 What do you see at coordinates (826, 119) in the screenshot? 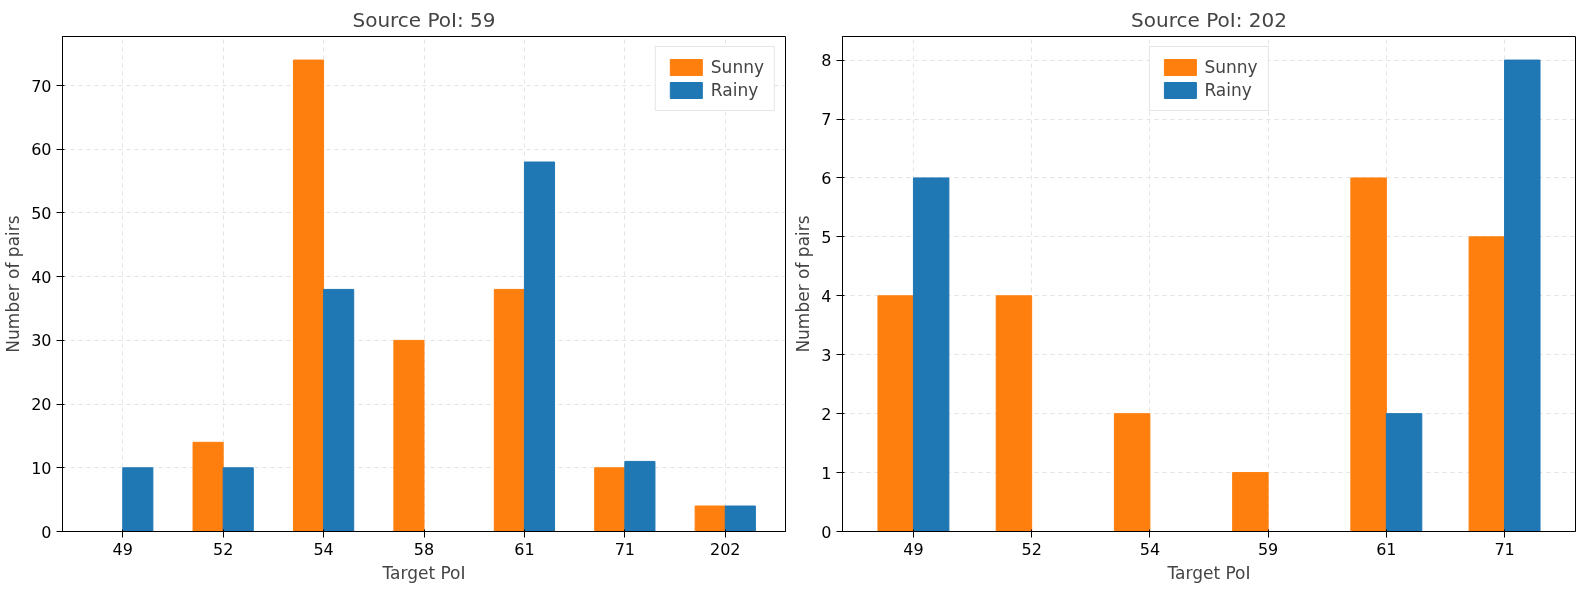
I see `y-tick-label: 7` at bounding box center [826, 119].